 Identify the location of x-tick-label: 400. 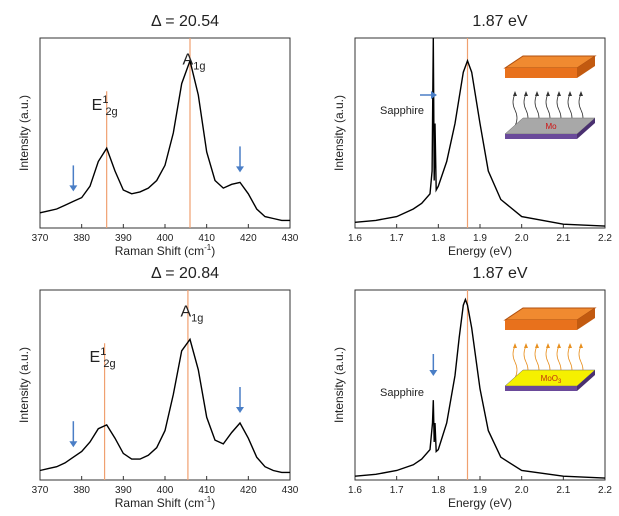
(165, 490).